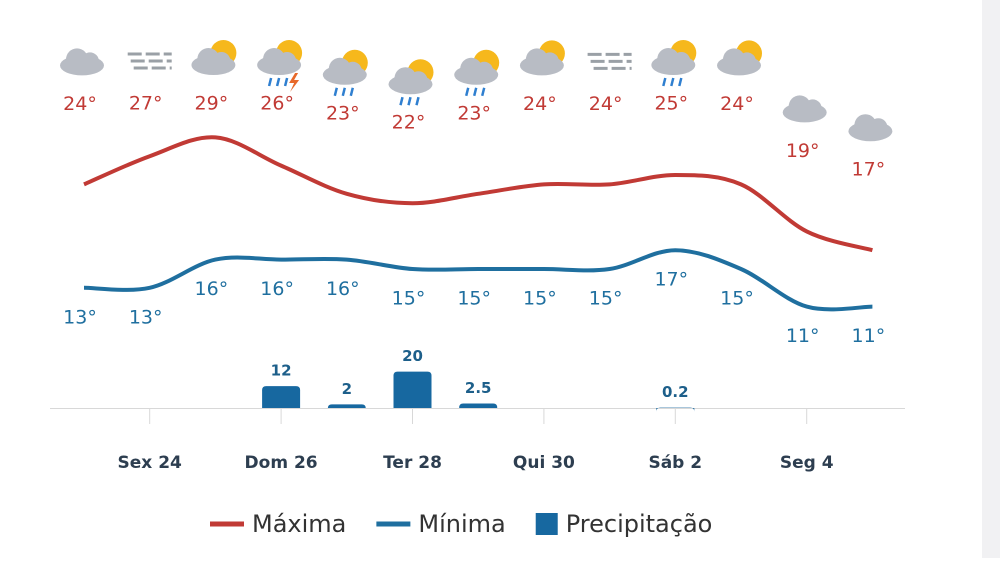 The height and width of the screenshot is (562, 1000). What do you see at coordinates (478, 388) in the screenshot?
I see `precip-label: 2.5` at bounding box center [478, 388].